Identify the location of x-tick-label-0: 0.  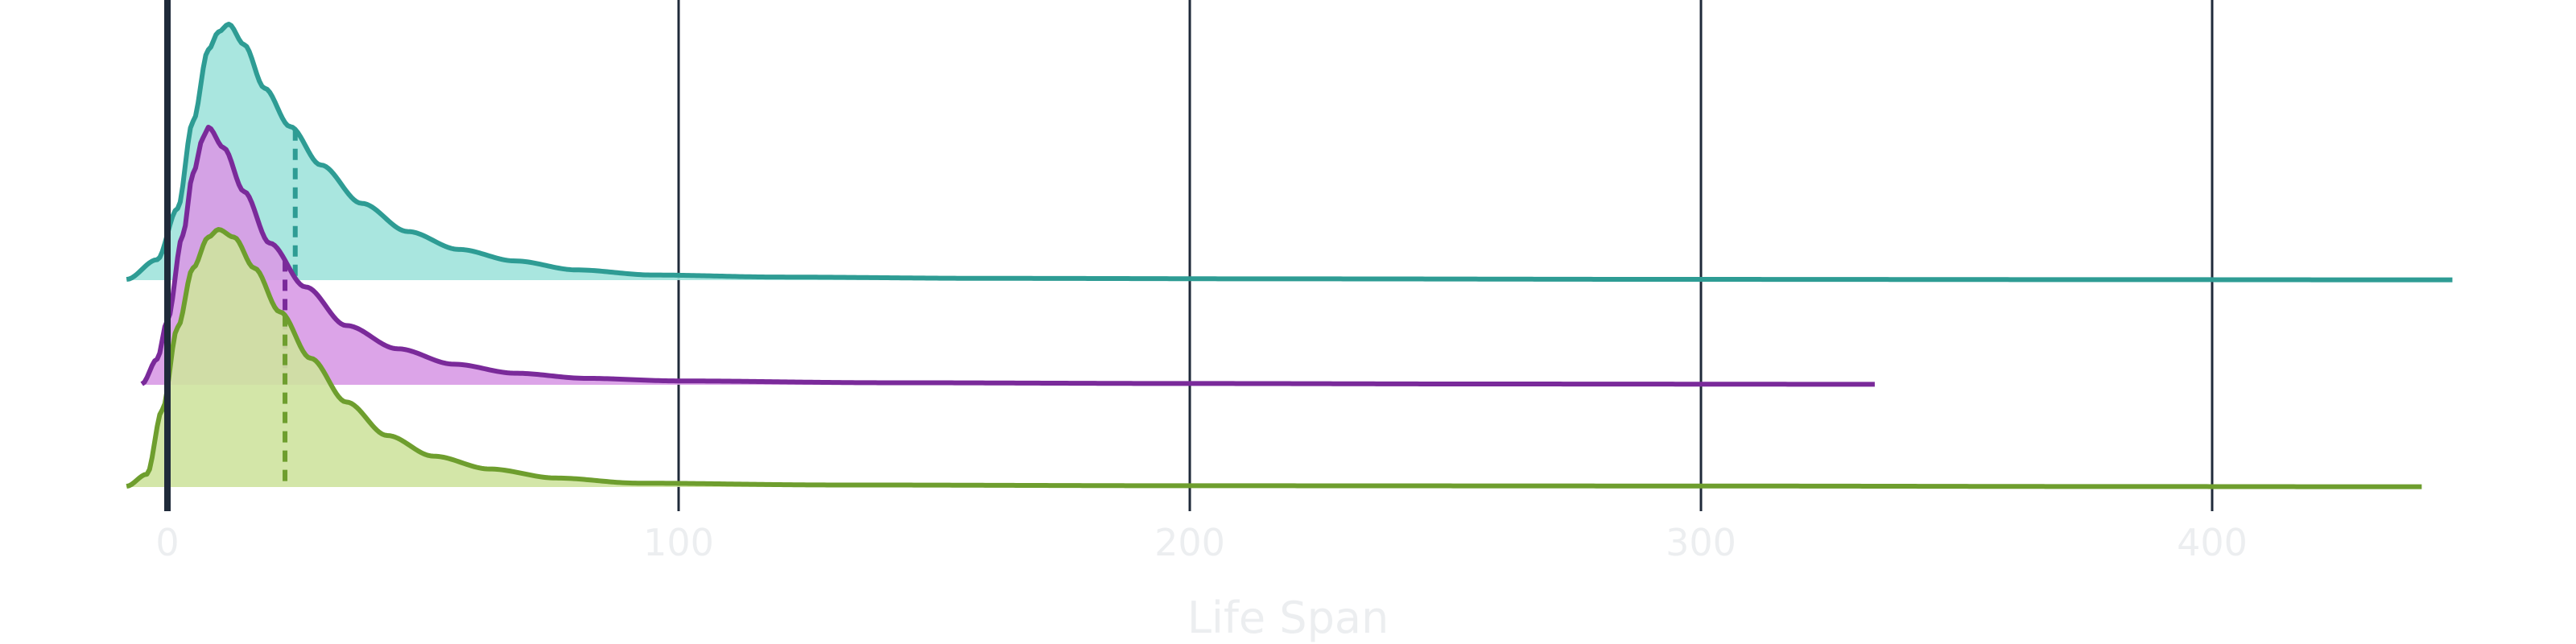
(167, 542).